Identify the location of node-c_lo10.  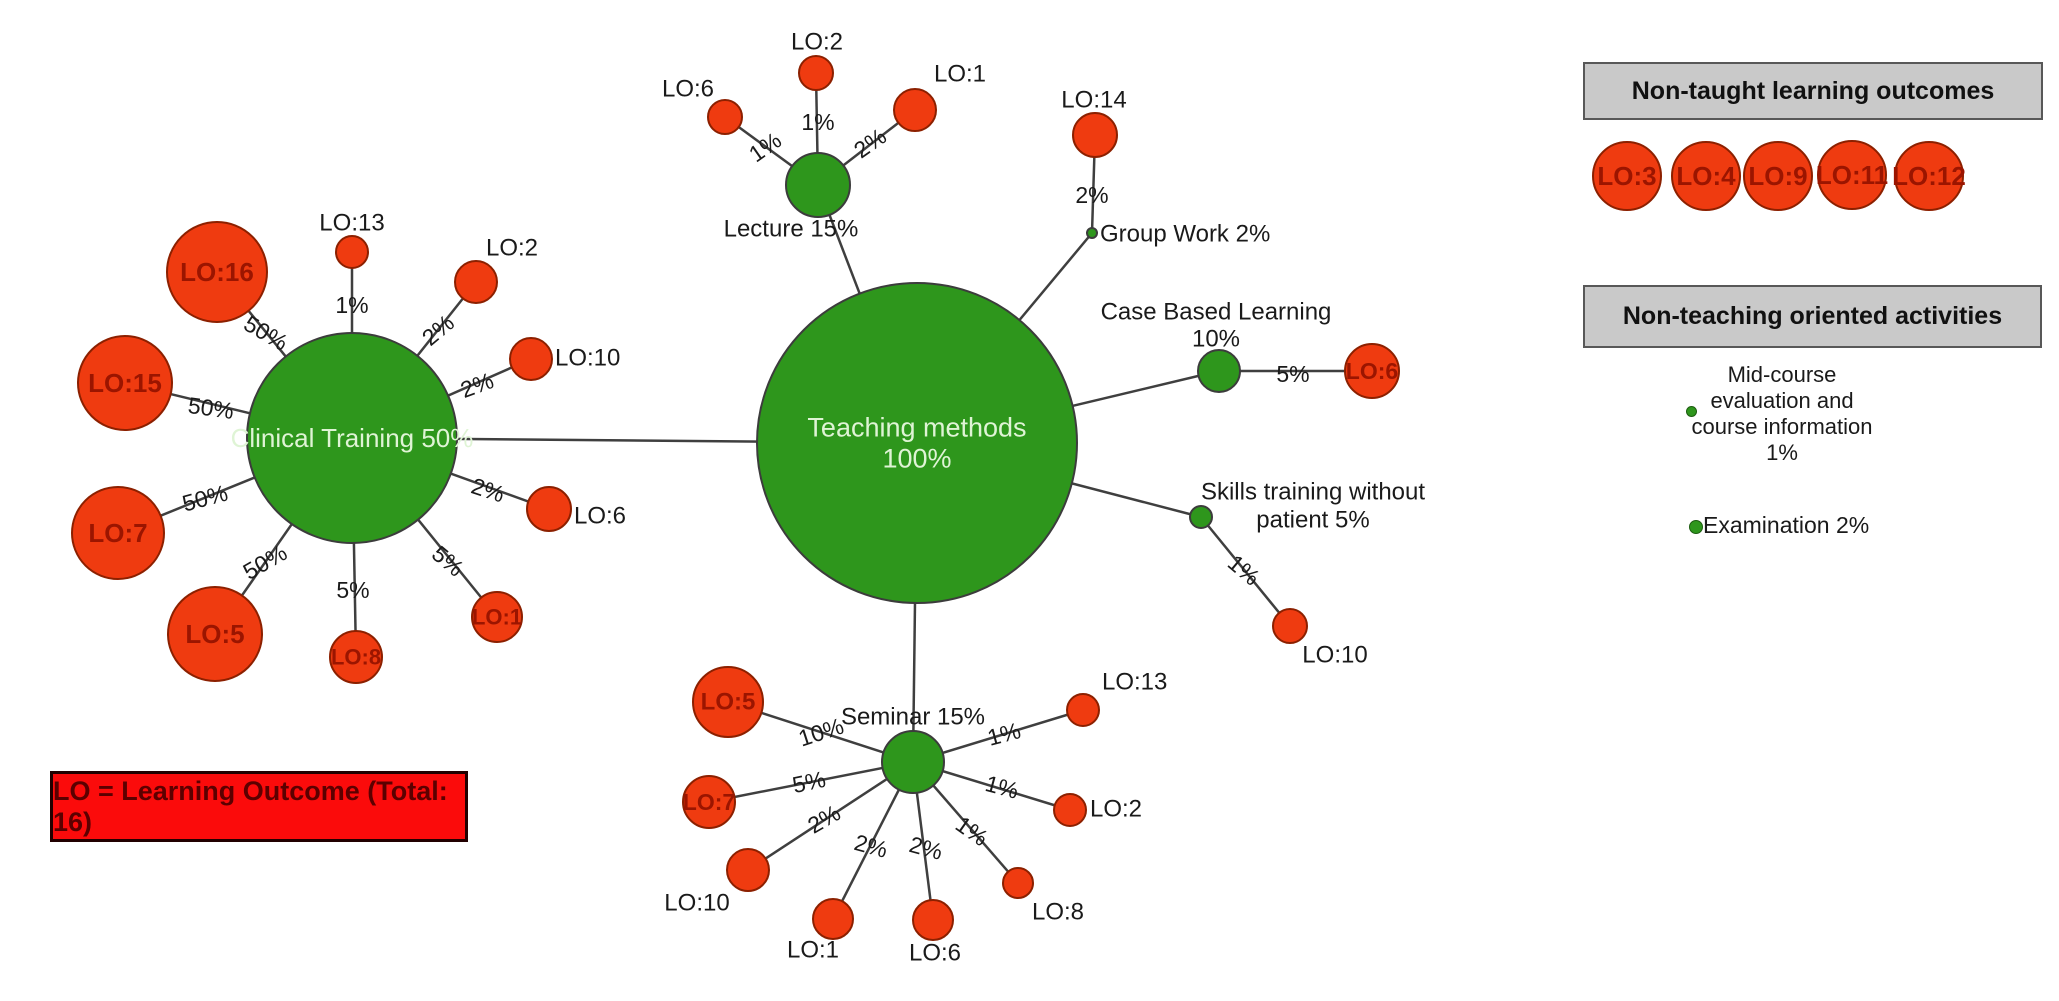
(531, 359).